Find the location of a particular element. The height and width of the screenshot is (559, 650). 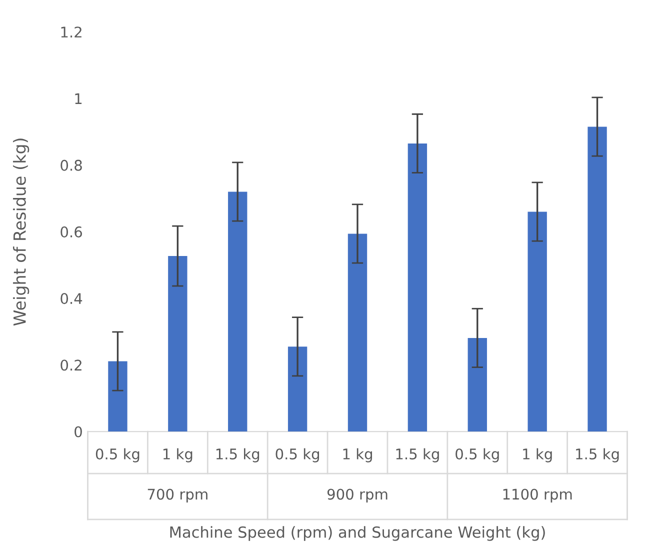

y-tick-label: 0.4 is located at coordinates (71, 298).